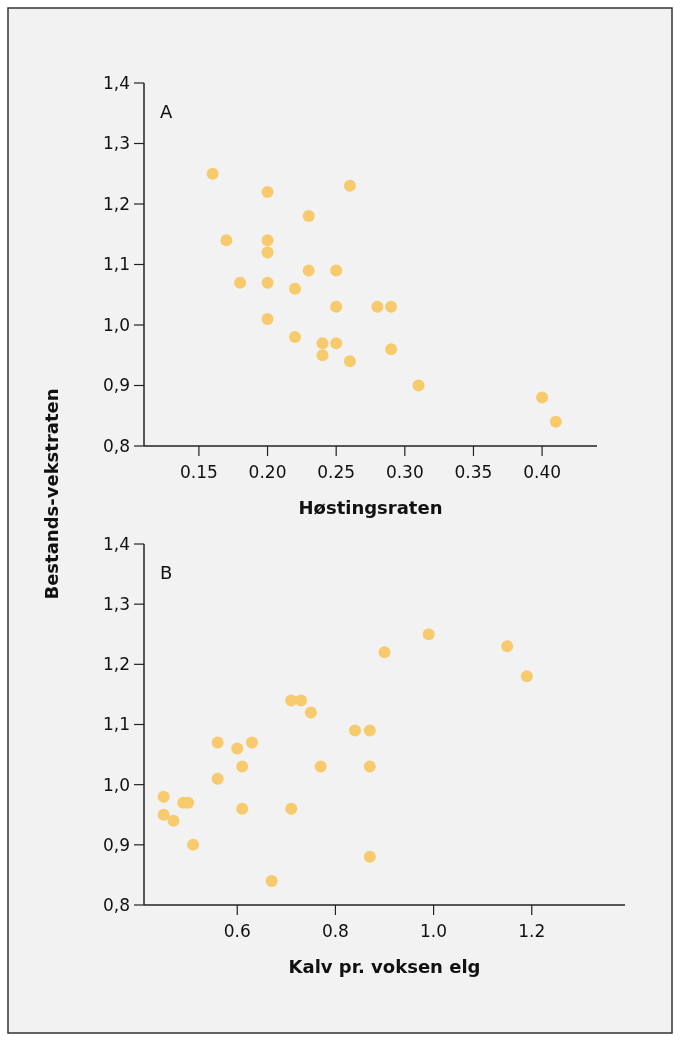 The height and width of the screenshot is (1041, 681). What do you see at coordinates (434, 931) in the screenshot?
I see `x-tick-label: 1.0` at bounding box center [434, 931].